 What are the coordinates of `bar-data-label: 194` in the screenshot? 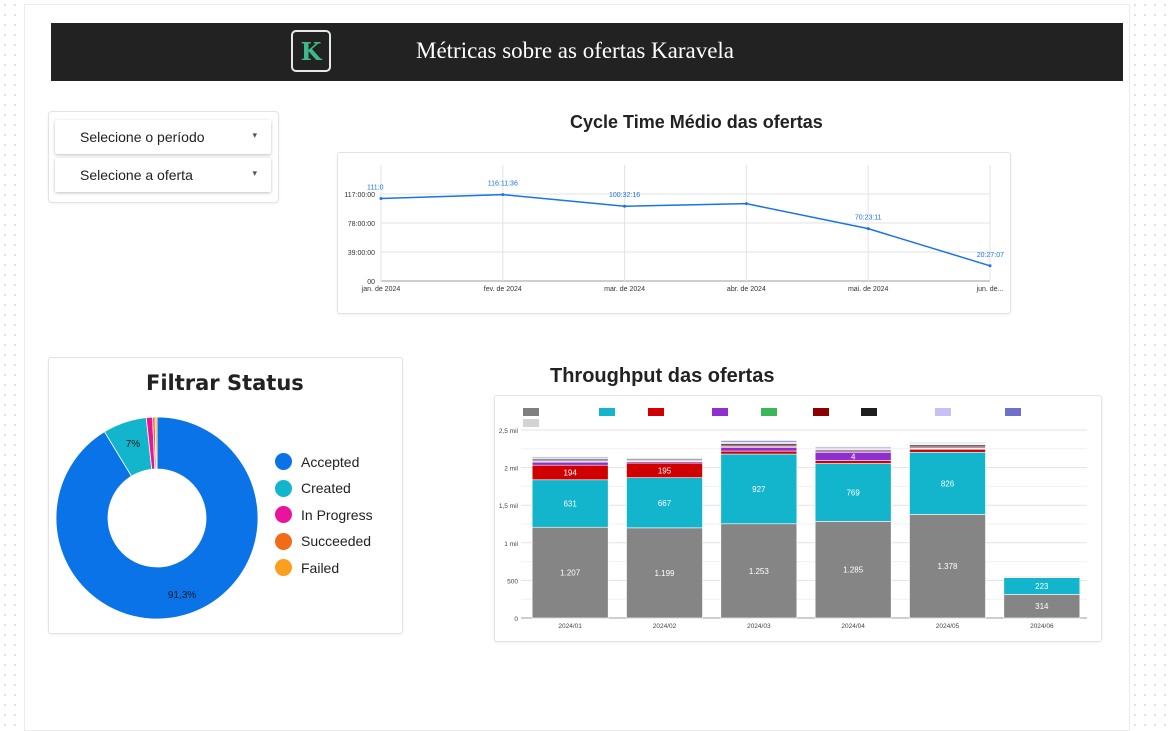 It's located at (570, 472).